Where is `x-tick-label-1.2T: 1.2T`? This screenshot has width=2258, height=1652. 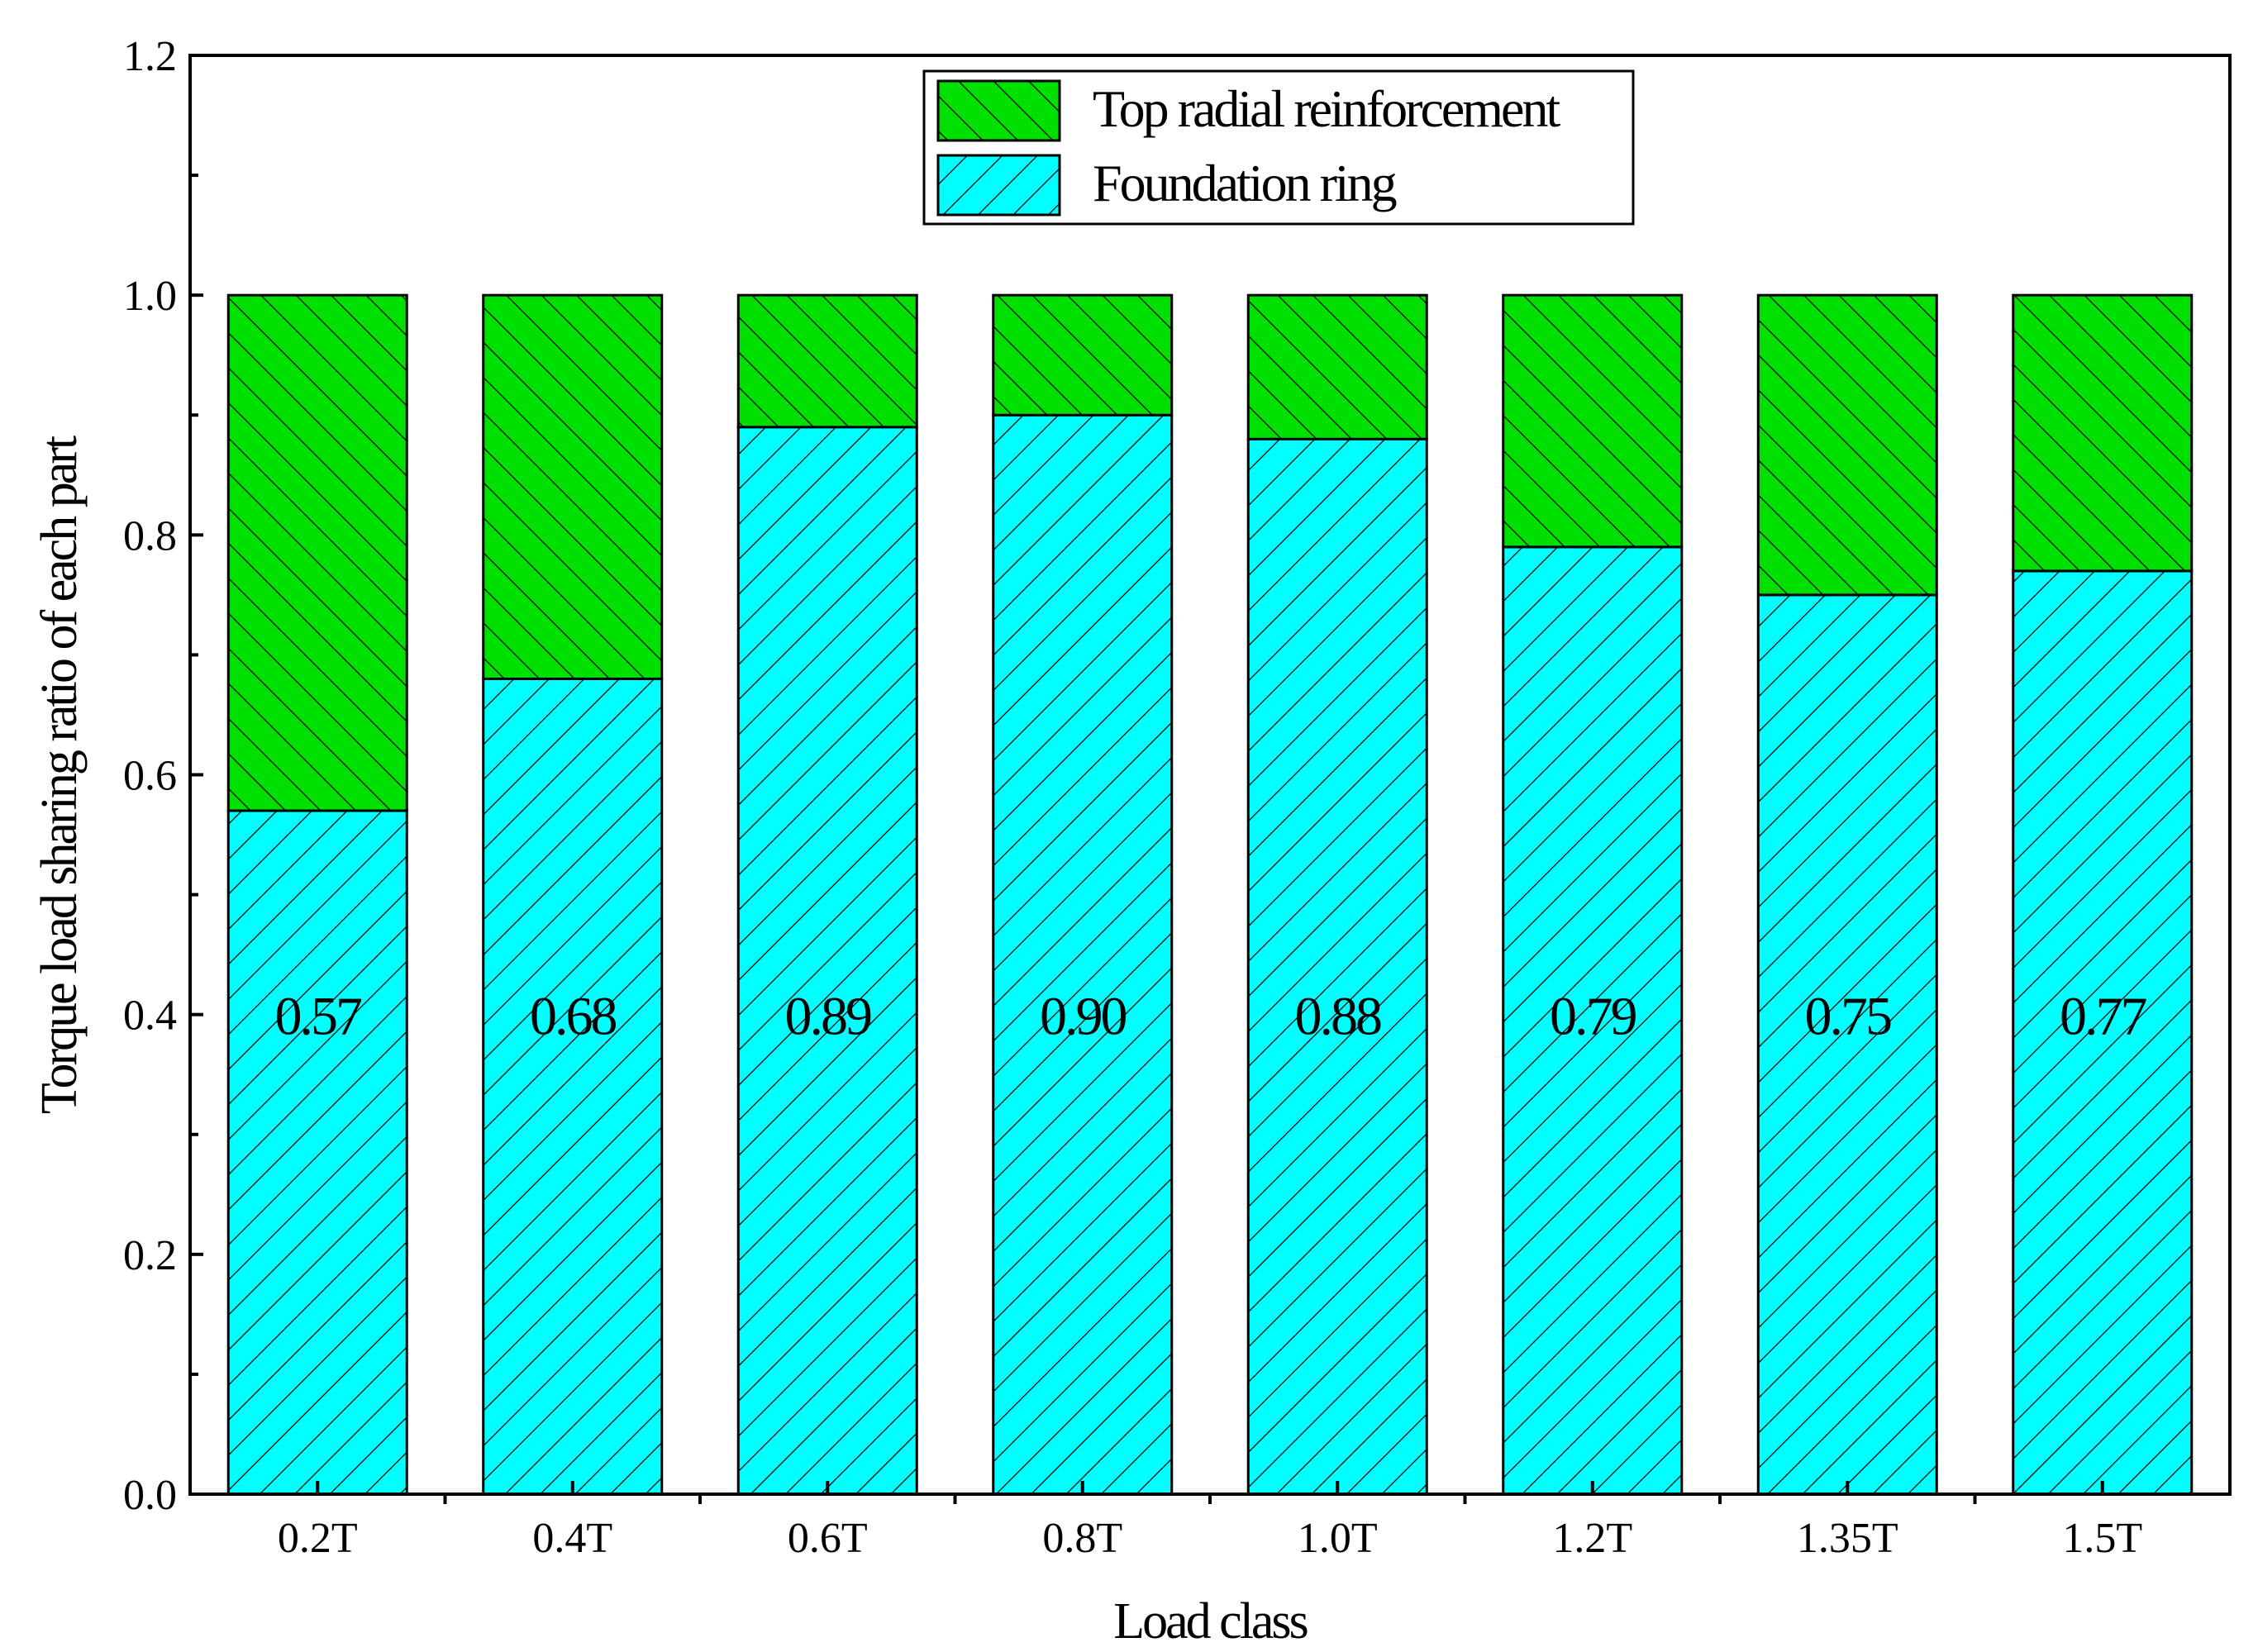 x-tick-label-1.2T: 1.2T is located at coordinates (1592, 1538).